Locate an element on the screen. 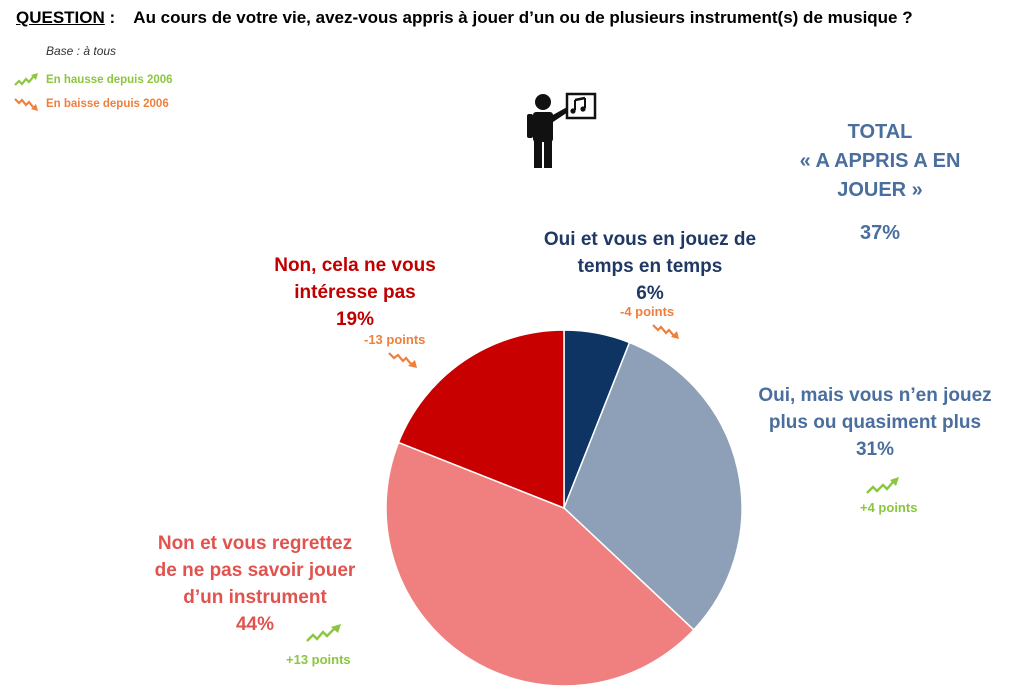  pie-slice-interesse is located at coordinates (481, 419).